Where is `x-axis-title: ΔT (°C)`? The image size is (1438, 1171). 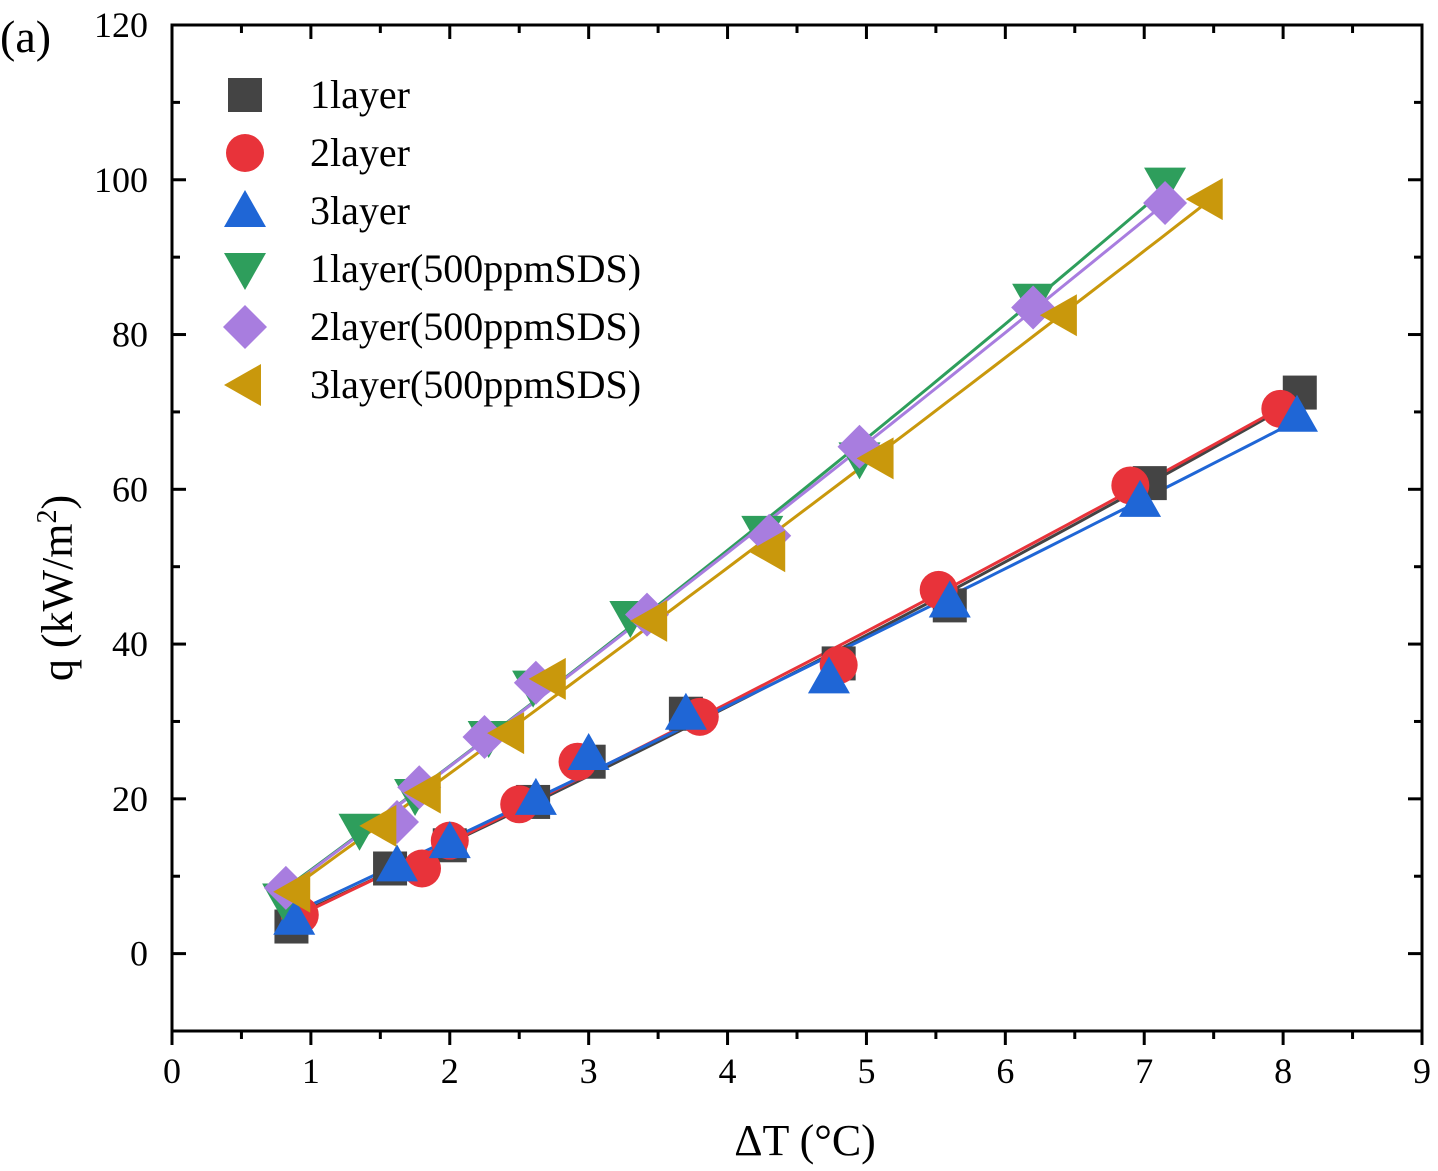
x-axis-title: ΔT (°C) is located at coordinates (805, 1140).